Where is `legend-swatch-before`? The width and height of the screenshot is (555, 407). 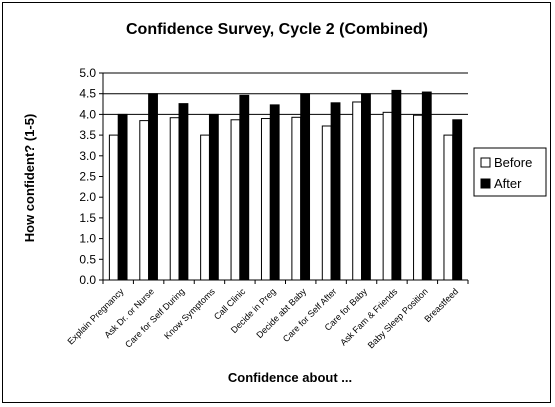 legend-swatch-before is located at coordinates (485, 162).